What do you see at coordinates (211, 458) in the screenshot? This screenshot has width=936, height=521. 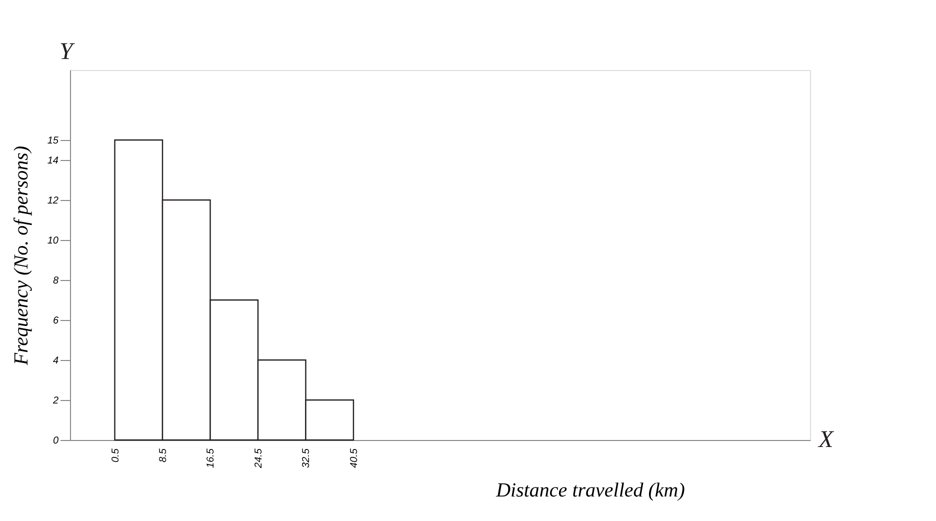 I see `x-tick-label: 16.5` at bounding box center [211, 458].